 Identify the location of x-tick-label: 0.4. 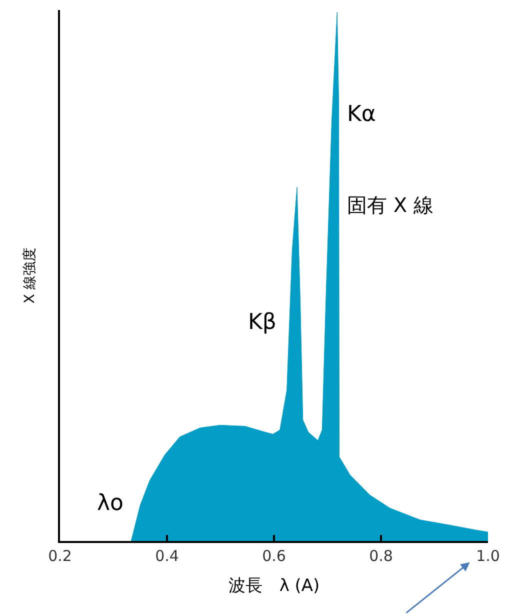
(167, 556).